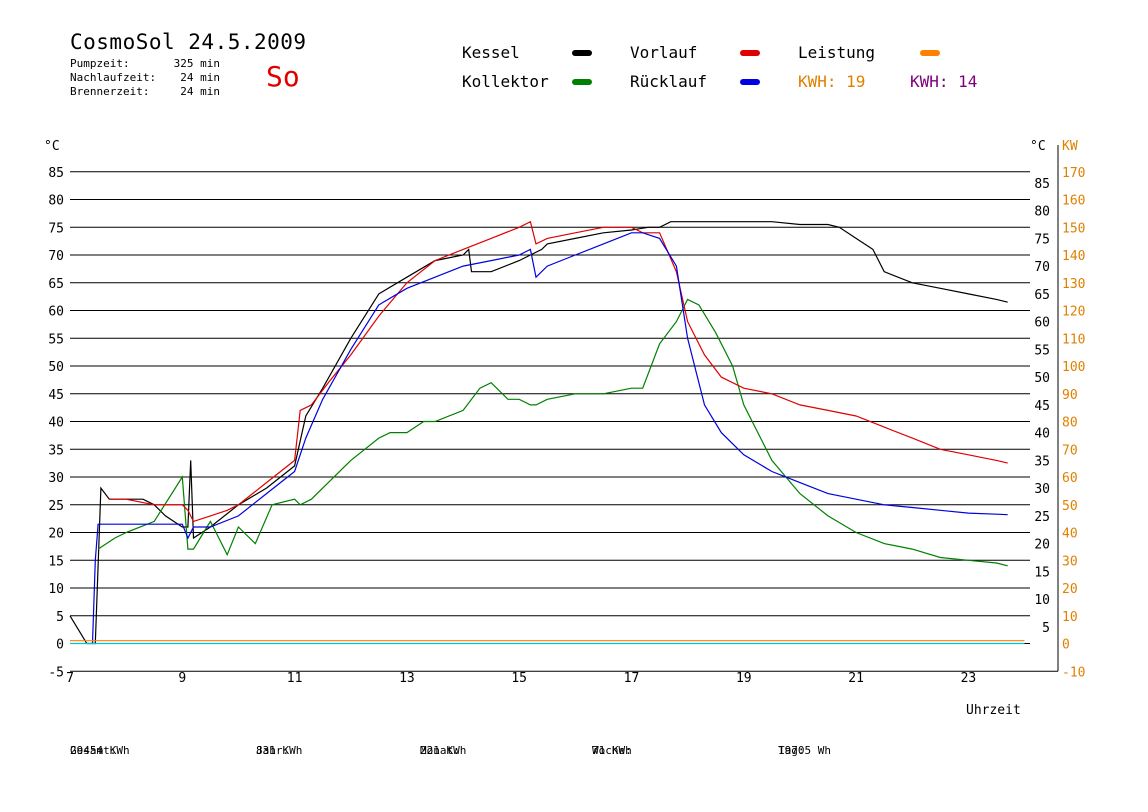 Image resolution: width=1148 pixels, height=812 pixels. I want to click on y-tick-label-right-temp: 30, so click(1042, 489).